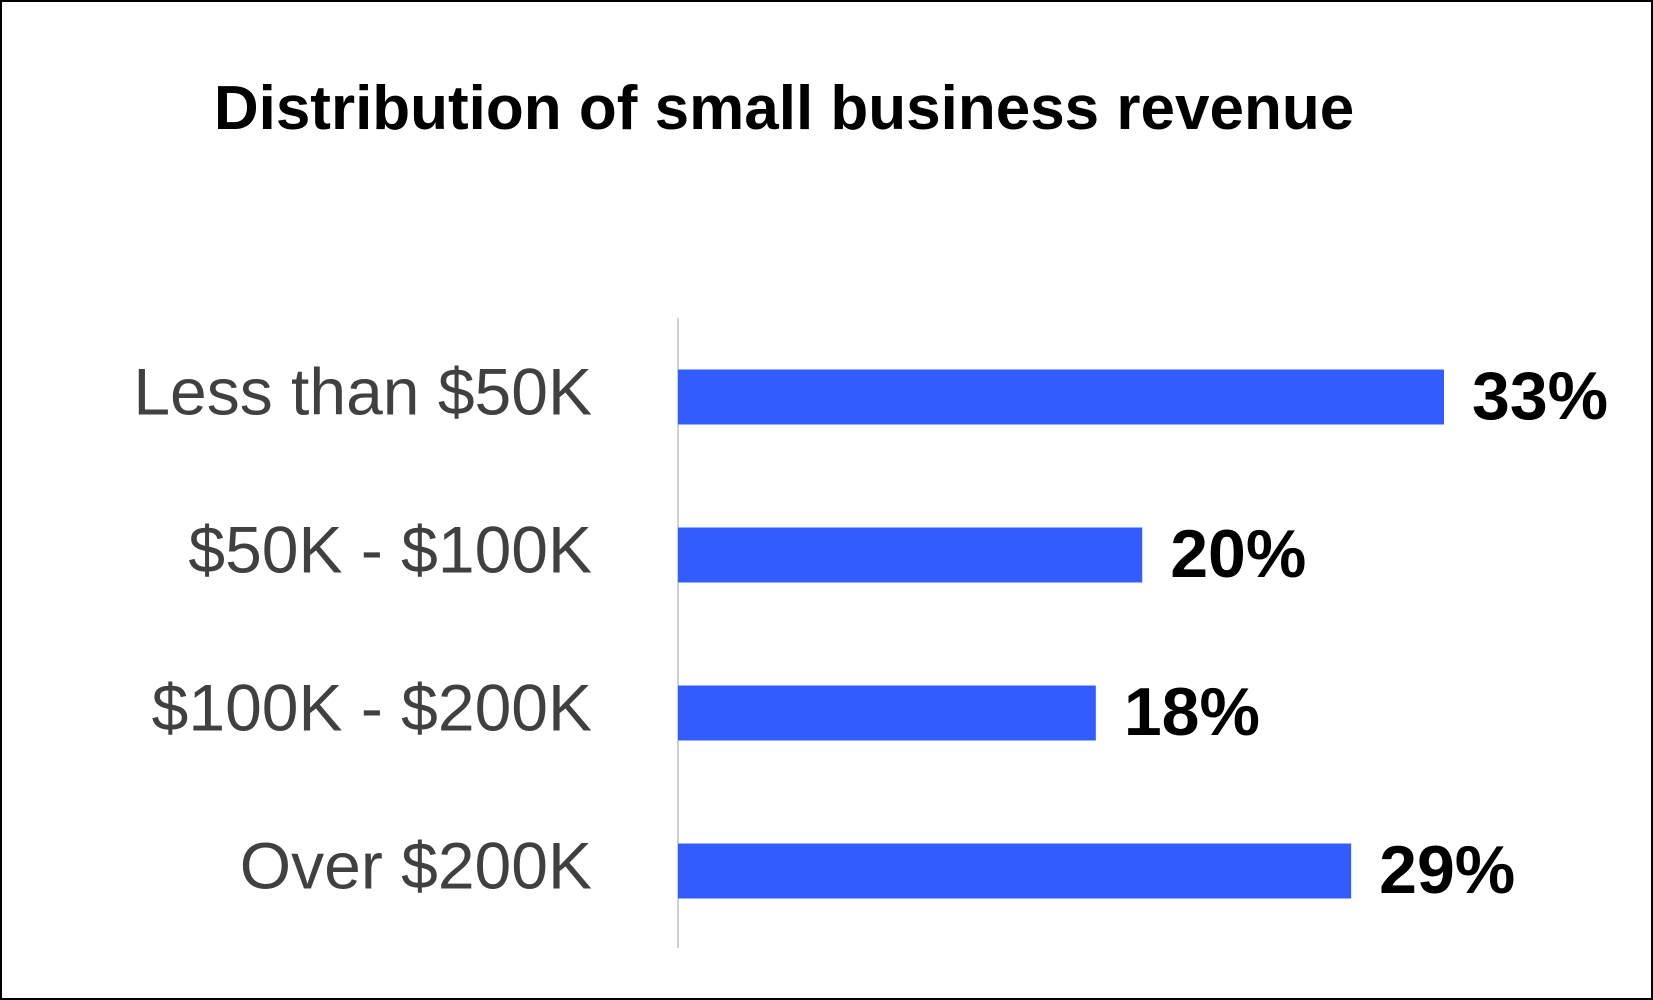 The width and height of the screenshot is (1653, 1000). Describe the element at coordinates (1192, 712) in the screenshot. I see `data-label: 18%` at that location.